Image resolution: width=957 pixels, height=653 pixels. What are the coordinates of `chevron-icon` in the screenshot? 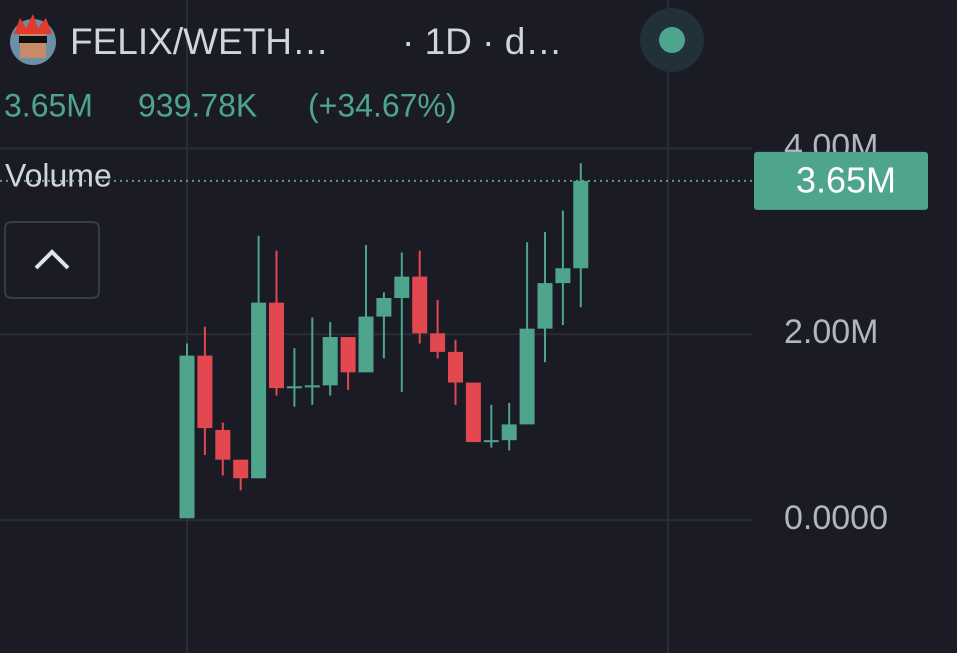 It's located at (52, 259).